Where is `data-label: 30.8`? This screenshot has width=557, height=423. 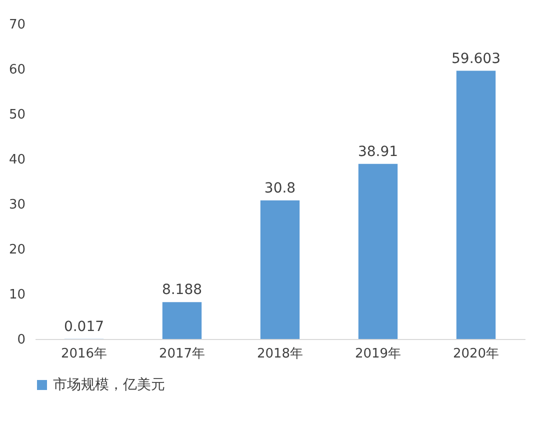 data-label: 30.8 is located at coordinates (280, 188).